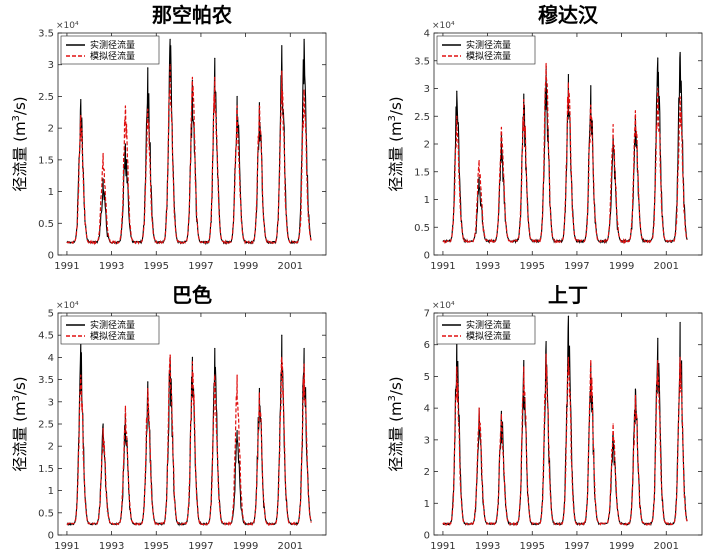 The width and height of the screenshot is (728, 560). Describe the element at coordinates (46, 336) in the screenshot. I see `y-tick-label: 4.5` at that location.